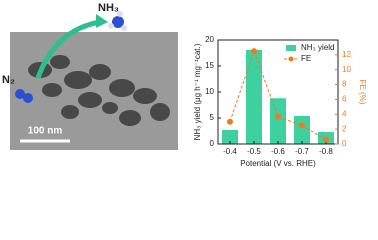 This screenshot has width=378, height=240. Describe the element at coordinates (209, 65) in the screenshot. I see `y-tick-label: 15` at that location.